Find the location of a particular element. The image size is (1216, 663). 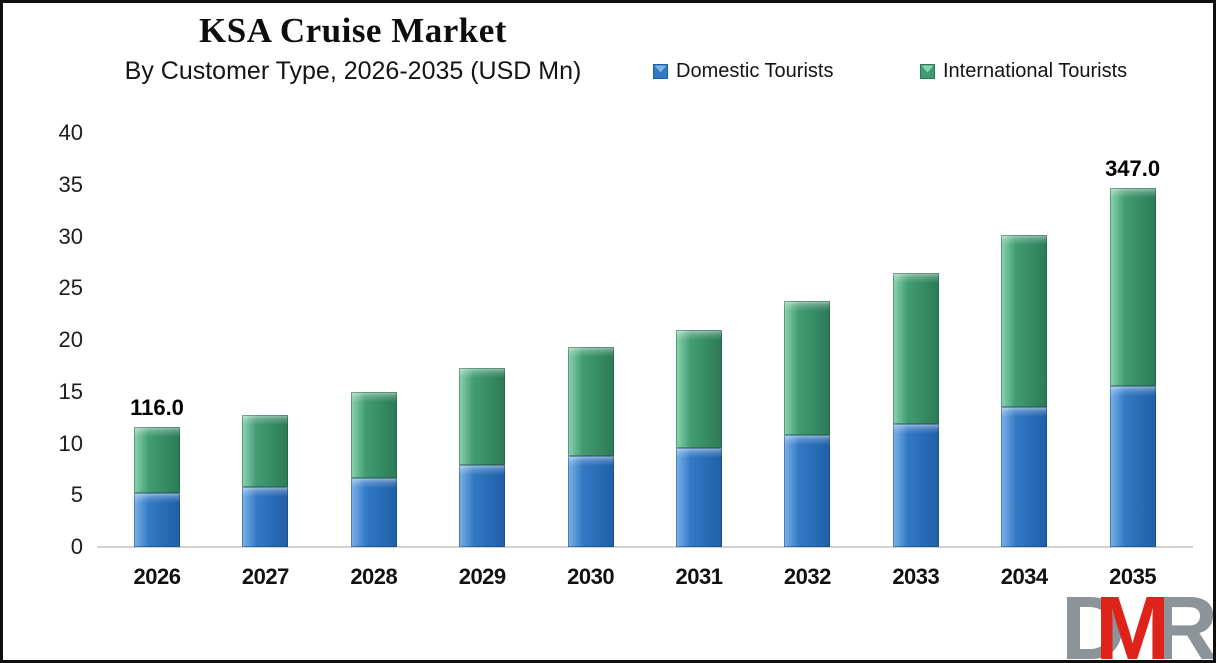

data-label-2026: 116.0 is located at coordinates (157, 407).